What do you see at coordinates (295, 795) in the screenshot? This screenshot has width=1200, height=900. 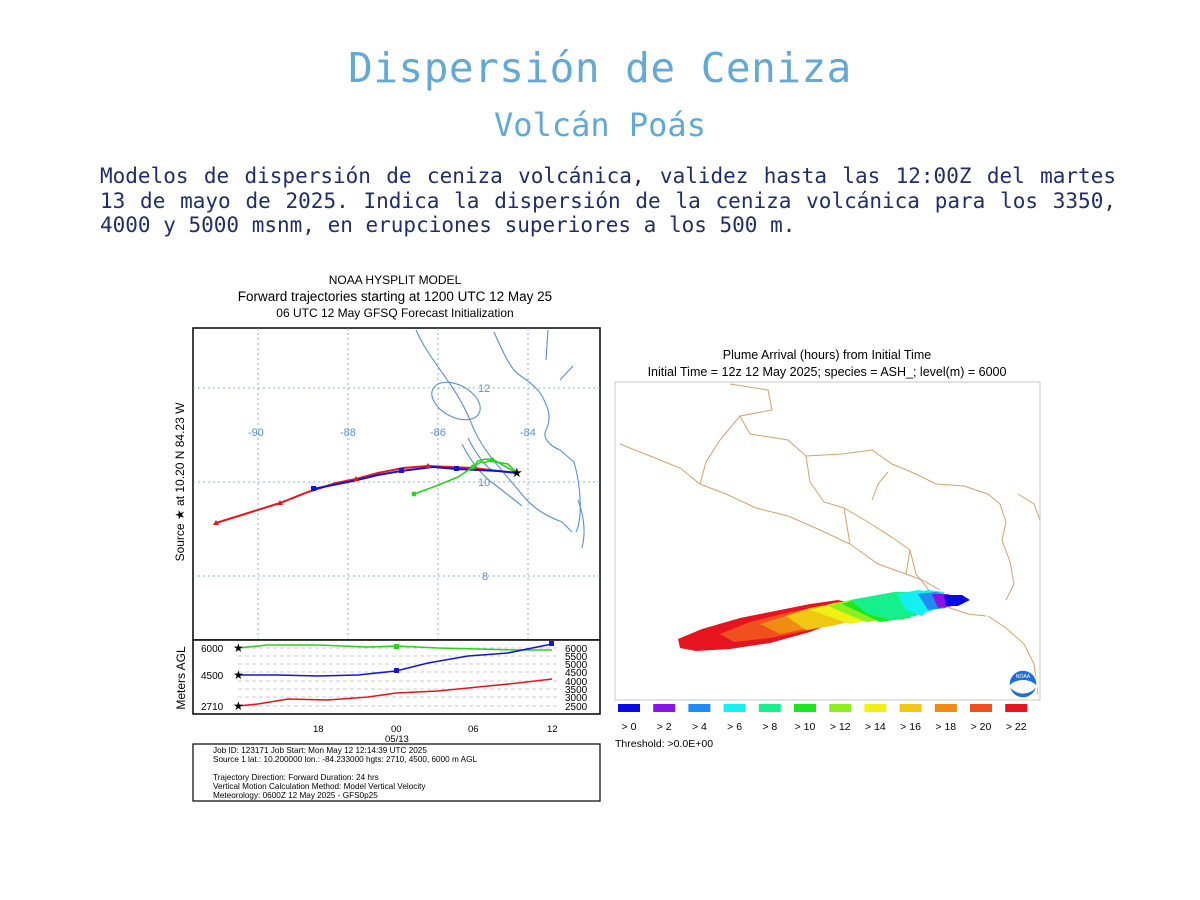 I see `info-line: Meteorology: 0600Z 12 May 2025 - GFS0p25` at bounding box center [295, 795].